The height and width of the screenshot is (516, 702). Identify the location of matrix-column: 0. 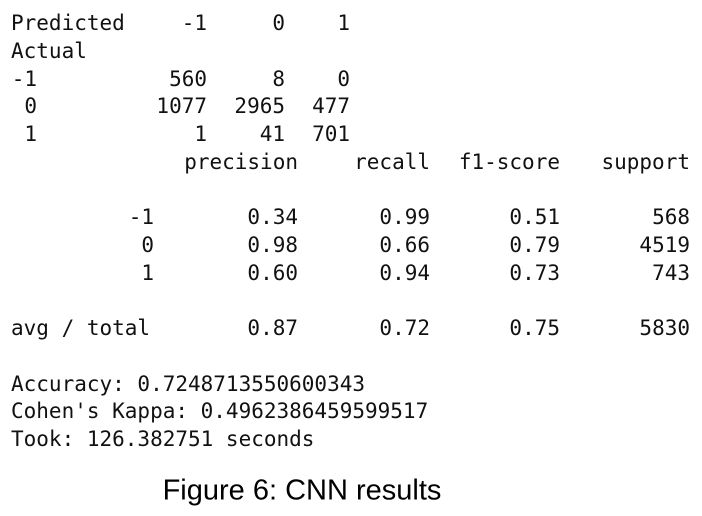
(278, 23).